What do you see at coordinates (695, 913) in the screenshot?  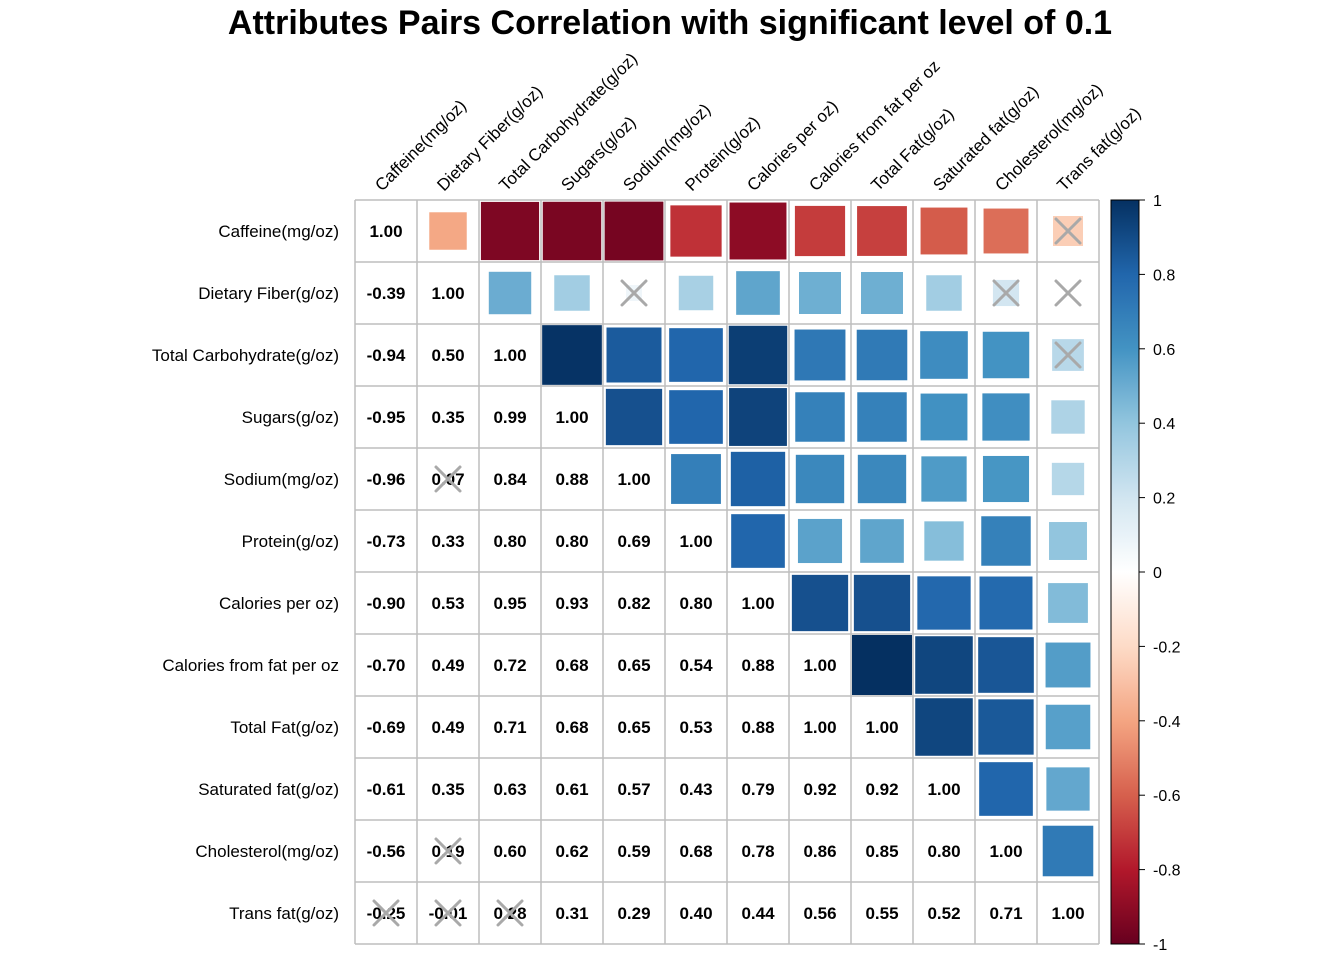 I see `correlation-value: 0.40` at bounding box center [695, 913].